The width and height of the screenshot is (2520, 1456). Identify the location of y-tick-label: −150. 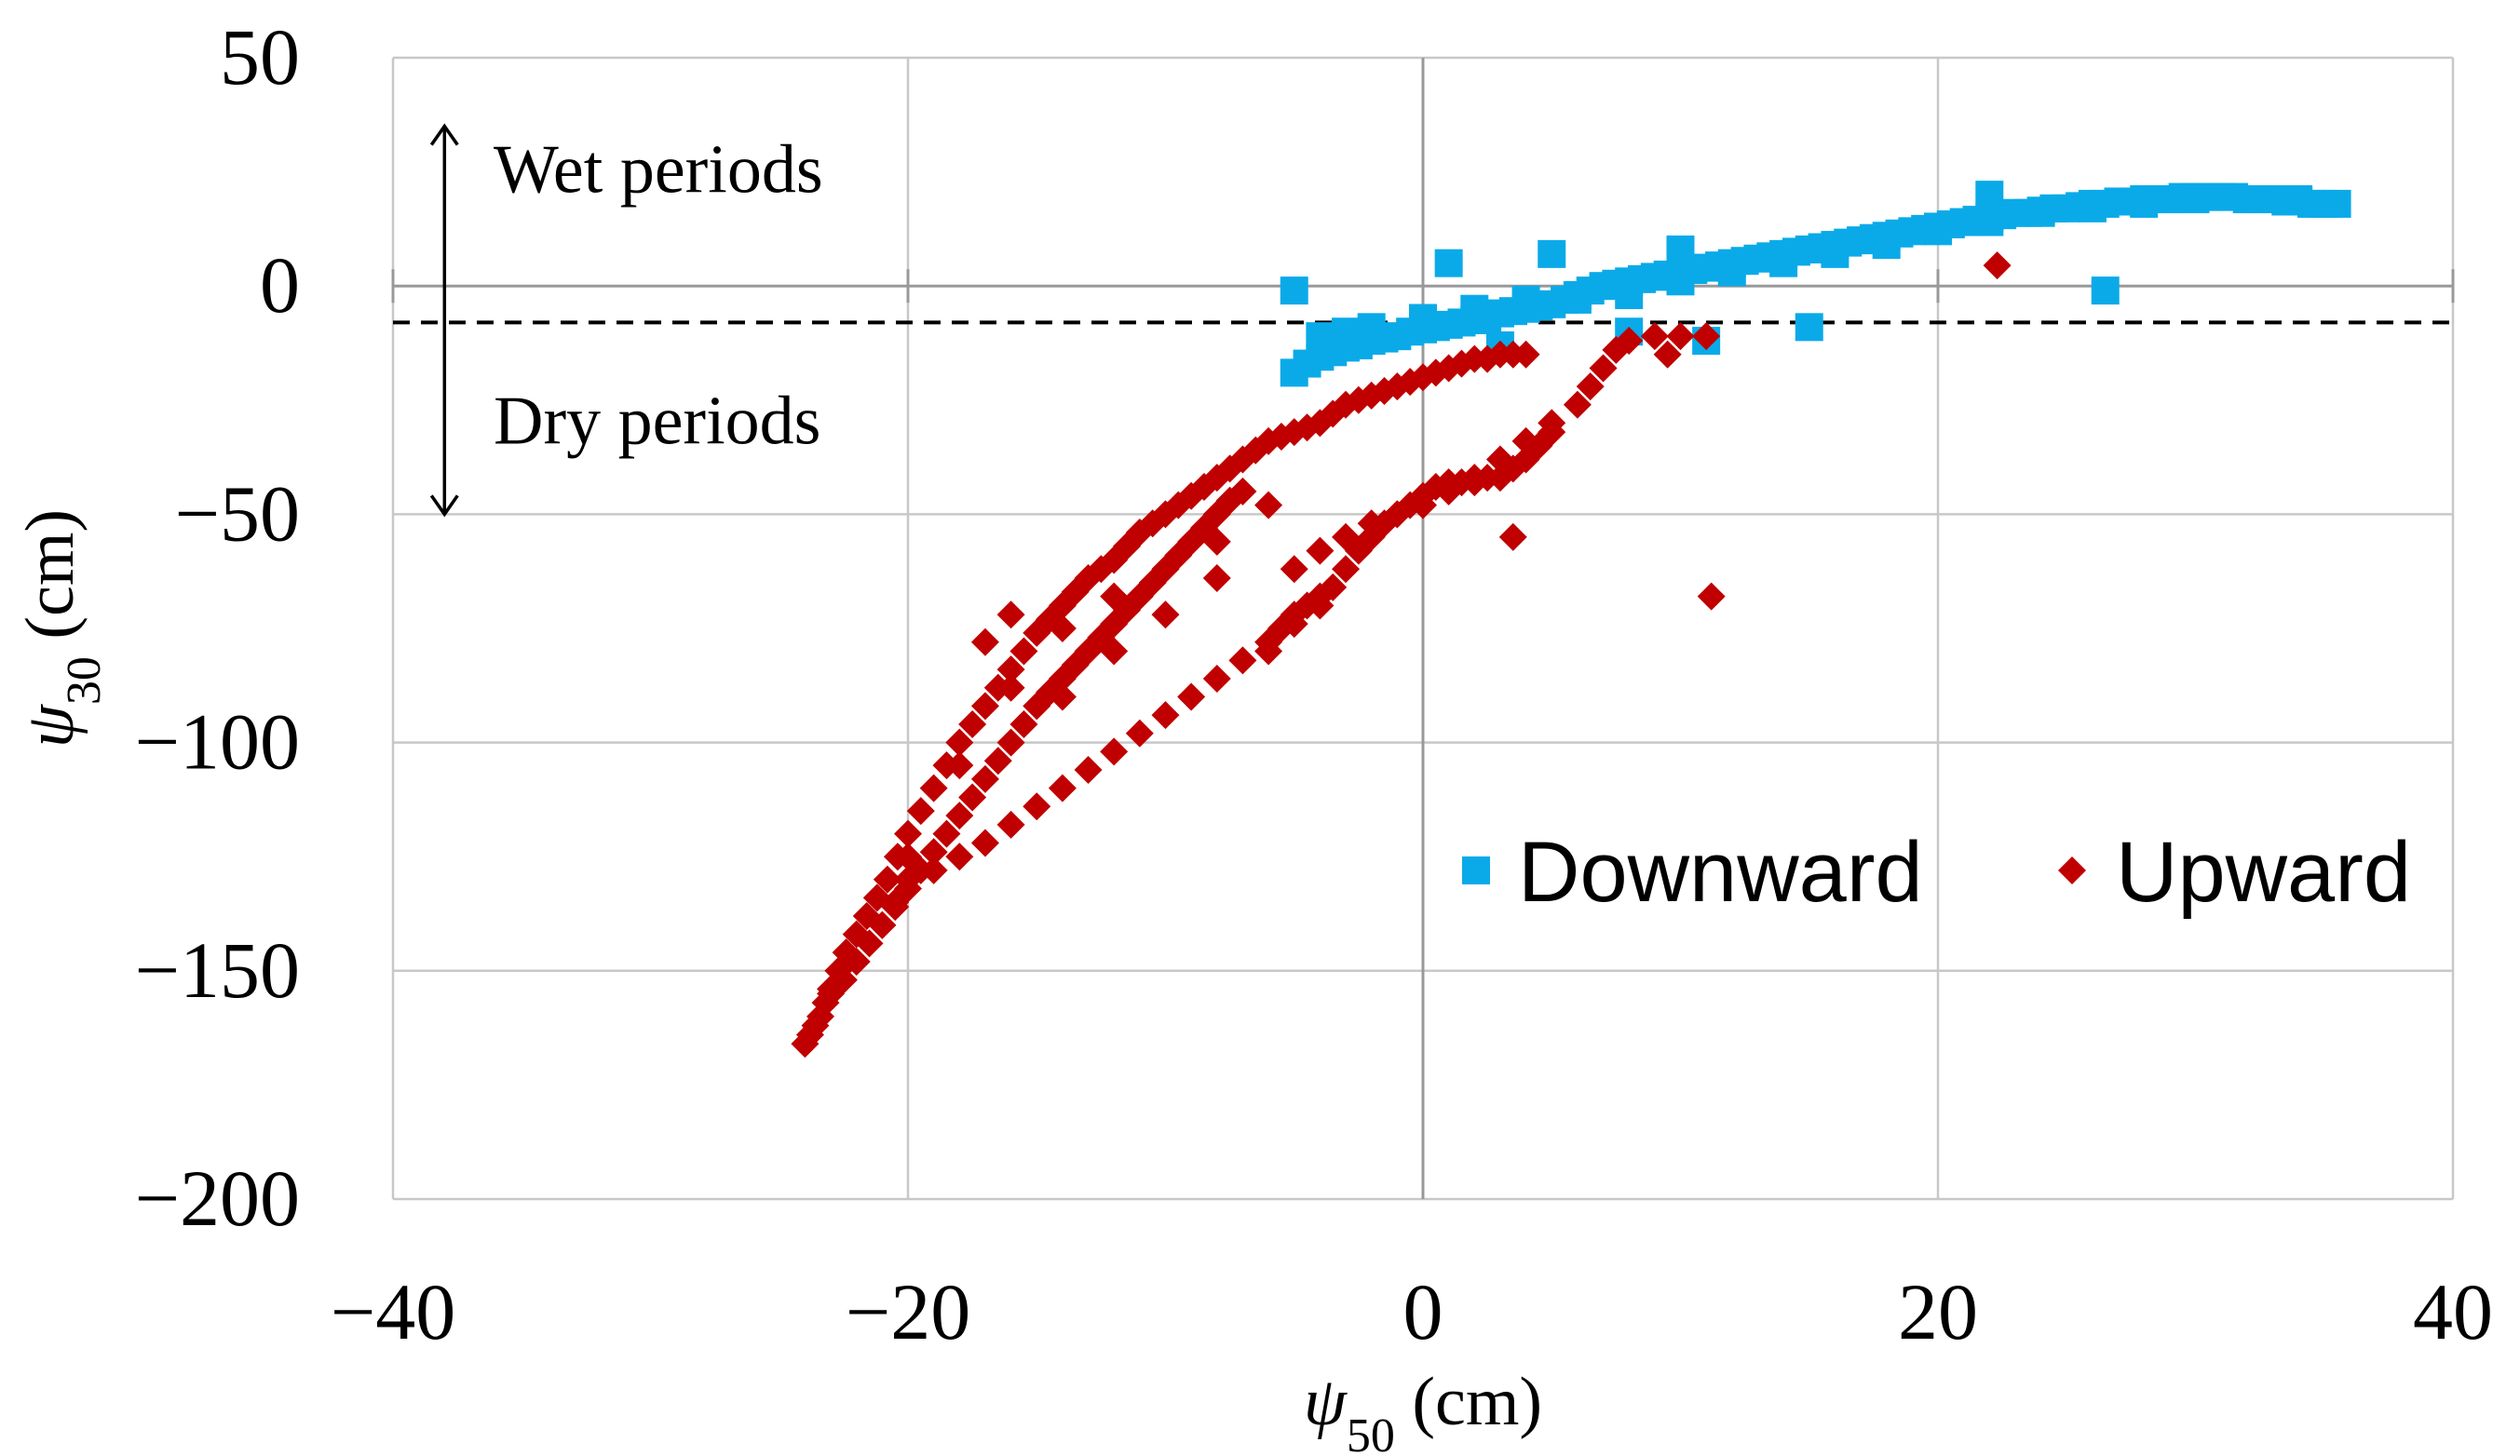
(217, 970).